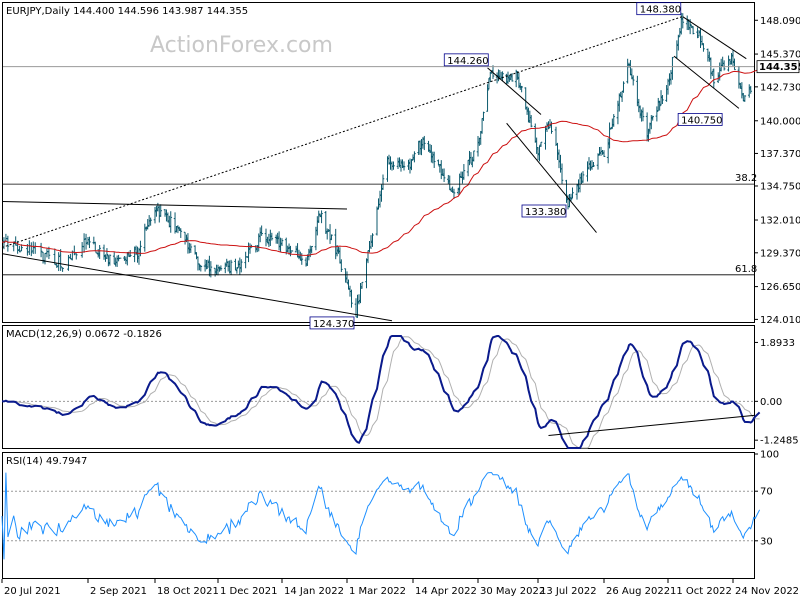  Describe the element at coordinates (514, 91) in the screenshot. I see `trendline-falling` at that location.